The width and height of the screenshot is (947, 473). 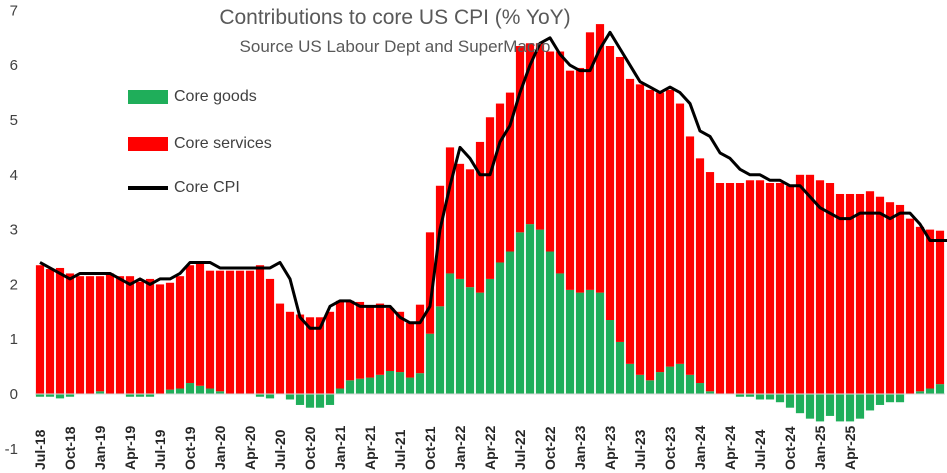 I want to click on x-tick-label: Jul-24, so click(x=760, y=449).